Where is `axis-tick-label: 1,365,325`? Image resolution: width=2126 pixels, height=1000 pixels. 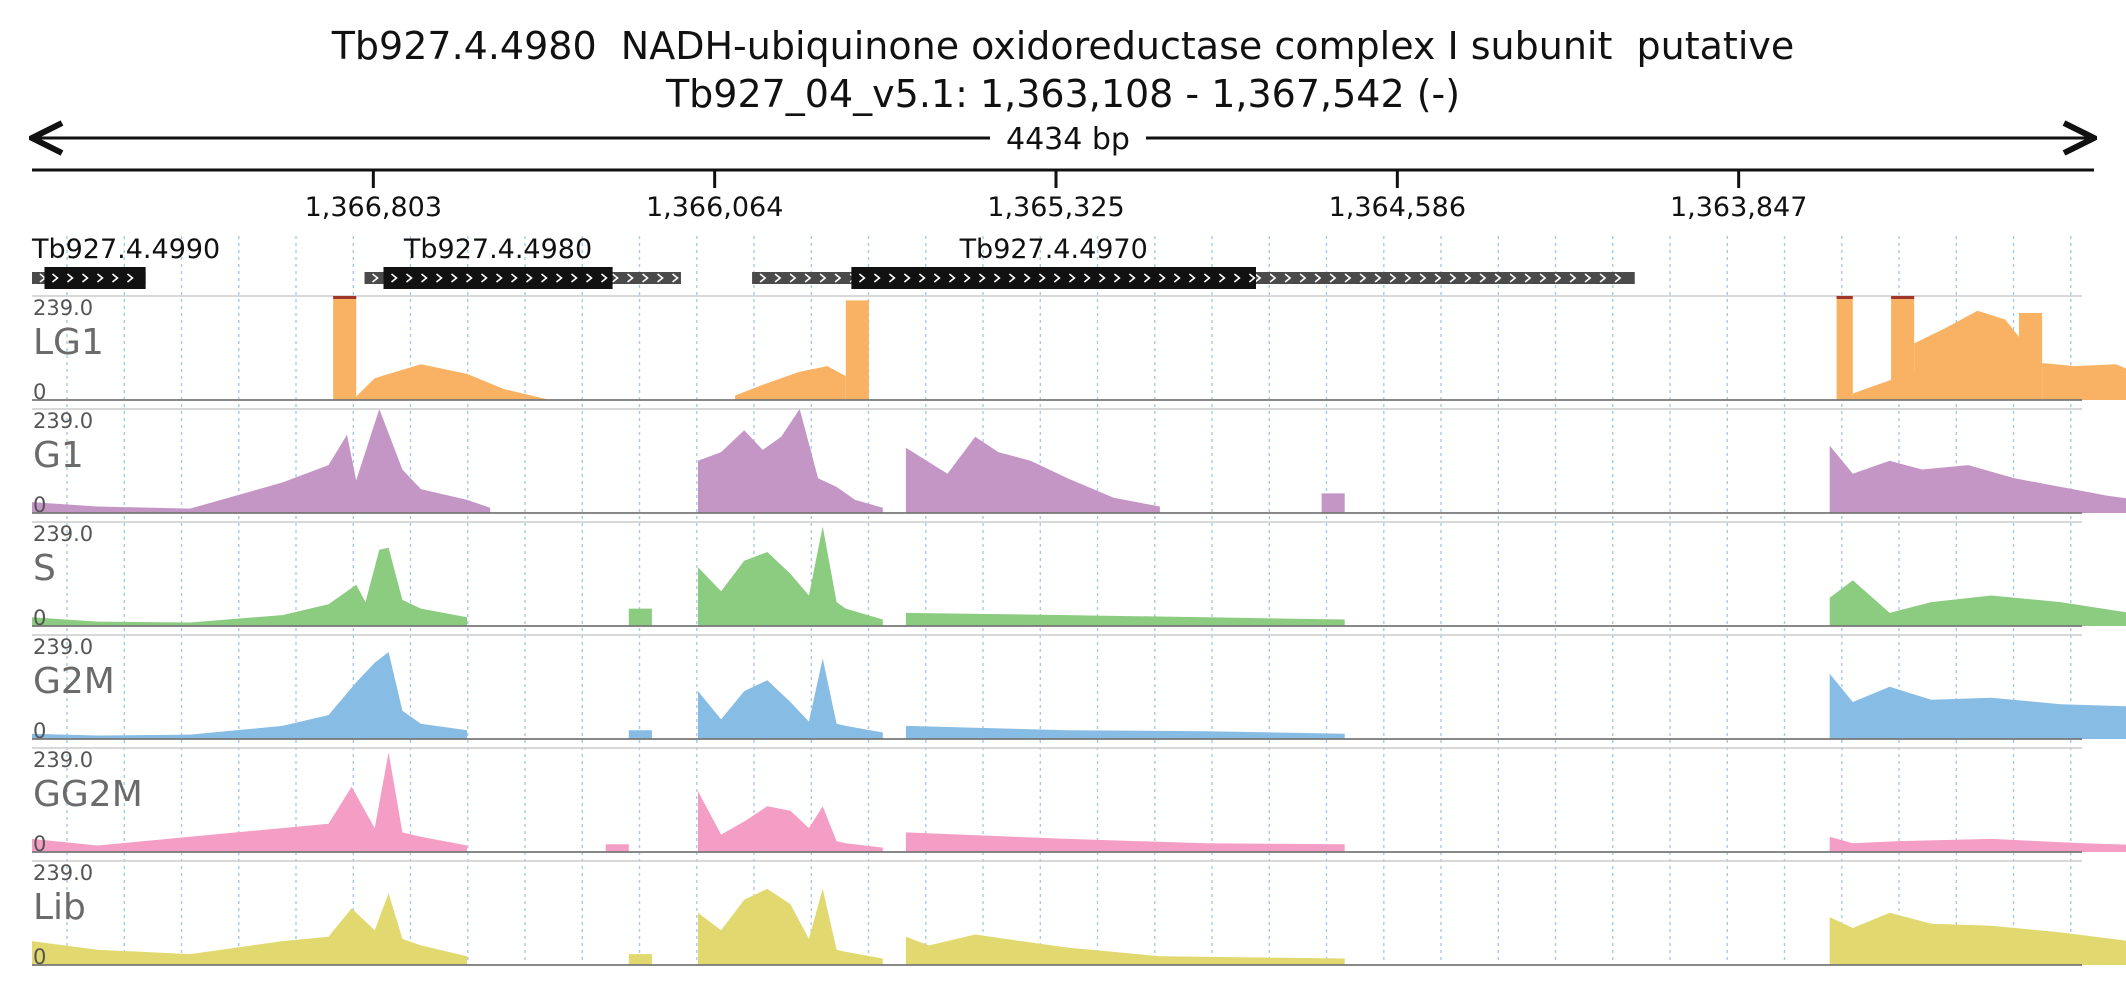
axis-tick-label: 1,365,325 is located at coordinates (1055, 207).